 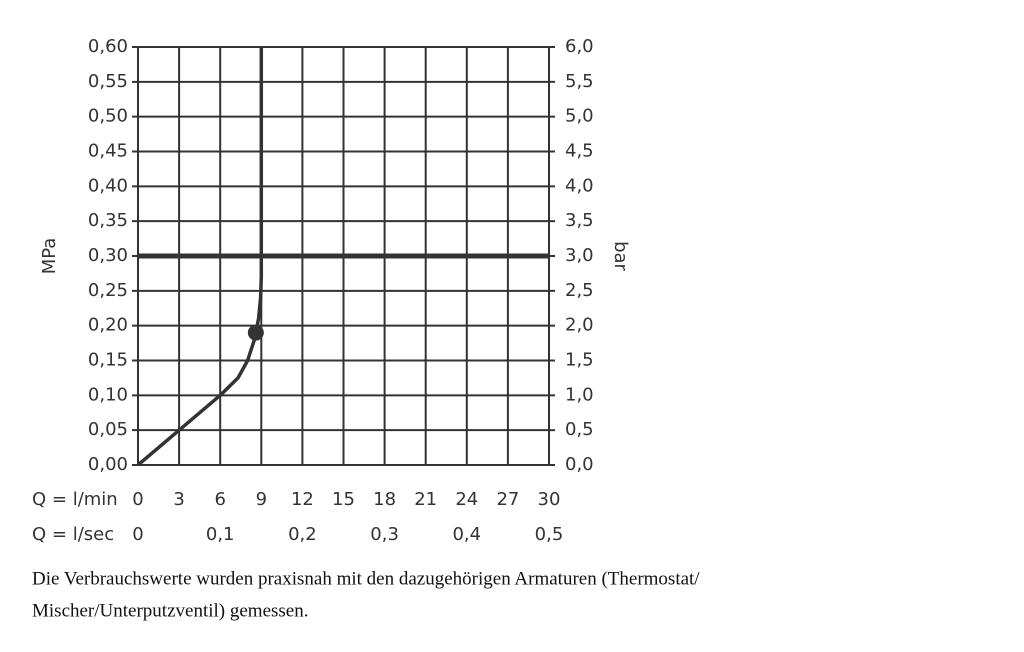 I want to click on x-tick-label: 30, so click(x=549, y=499).